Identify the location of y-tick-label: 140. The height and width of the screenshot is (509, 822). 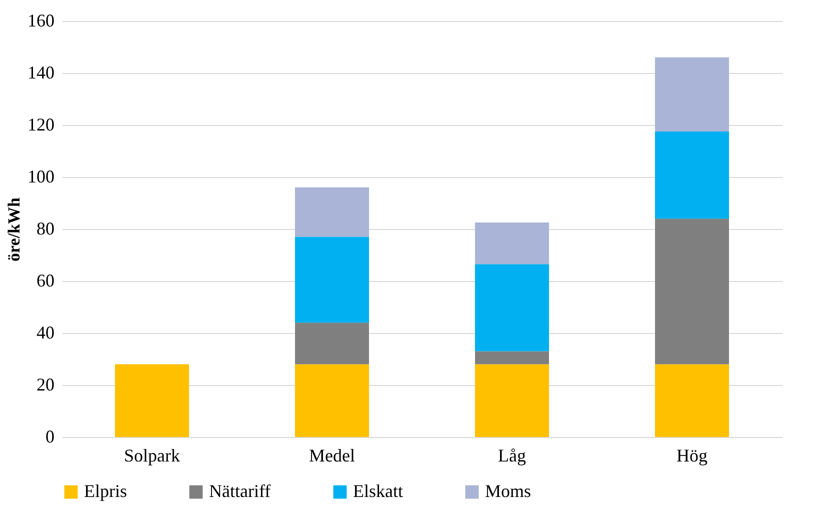
(41, 72).